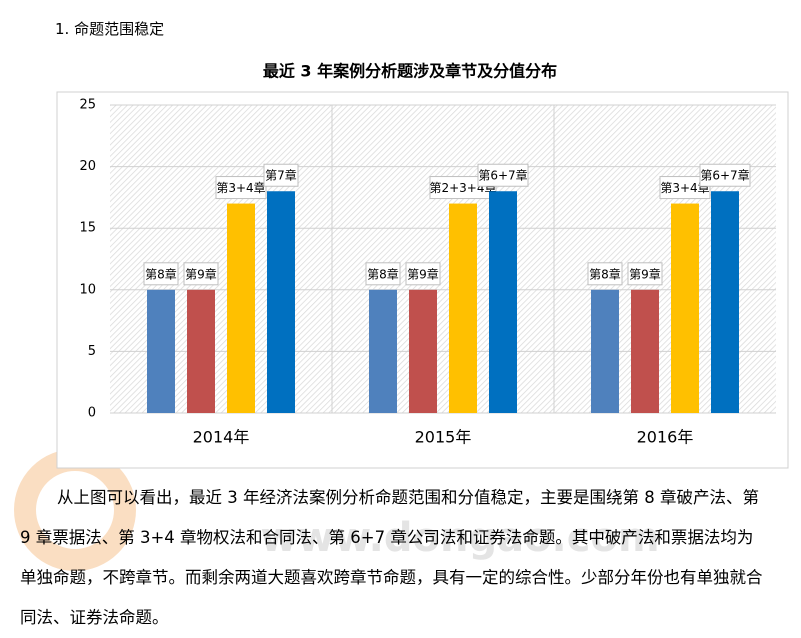  What do you see at coordinates (87, 289) in the screenshot?
I see `y-tick-label: 10` at bounding box center [87, 289].